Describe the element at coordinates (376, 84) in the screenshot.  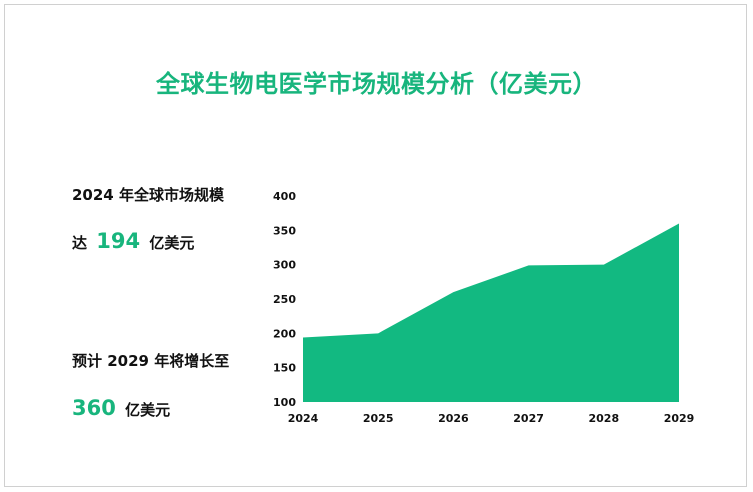
I see `page-title: 全球生物电医学市场规模分析（亿美元）` at that location.